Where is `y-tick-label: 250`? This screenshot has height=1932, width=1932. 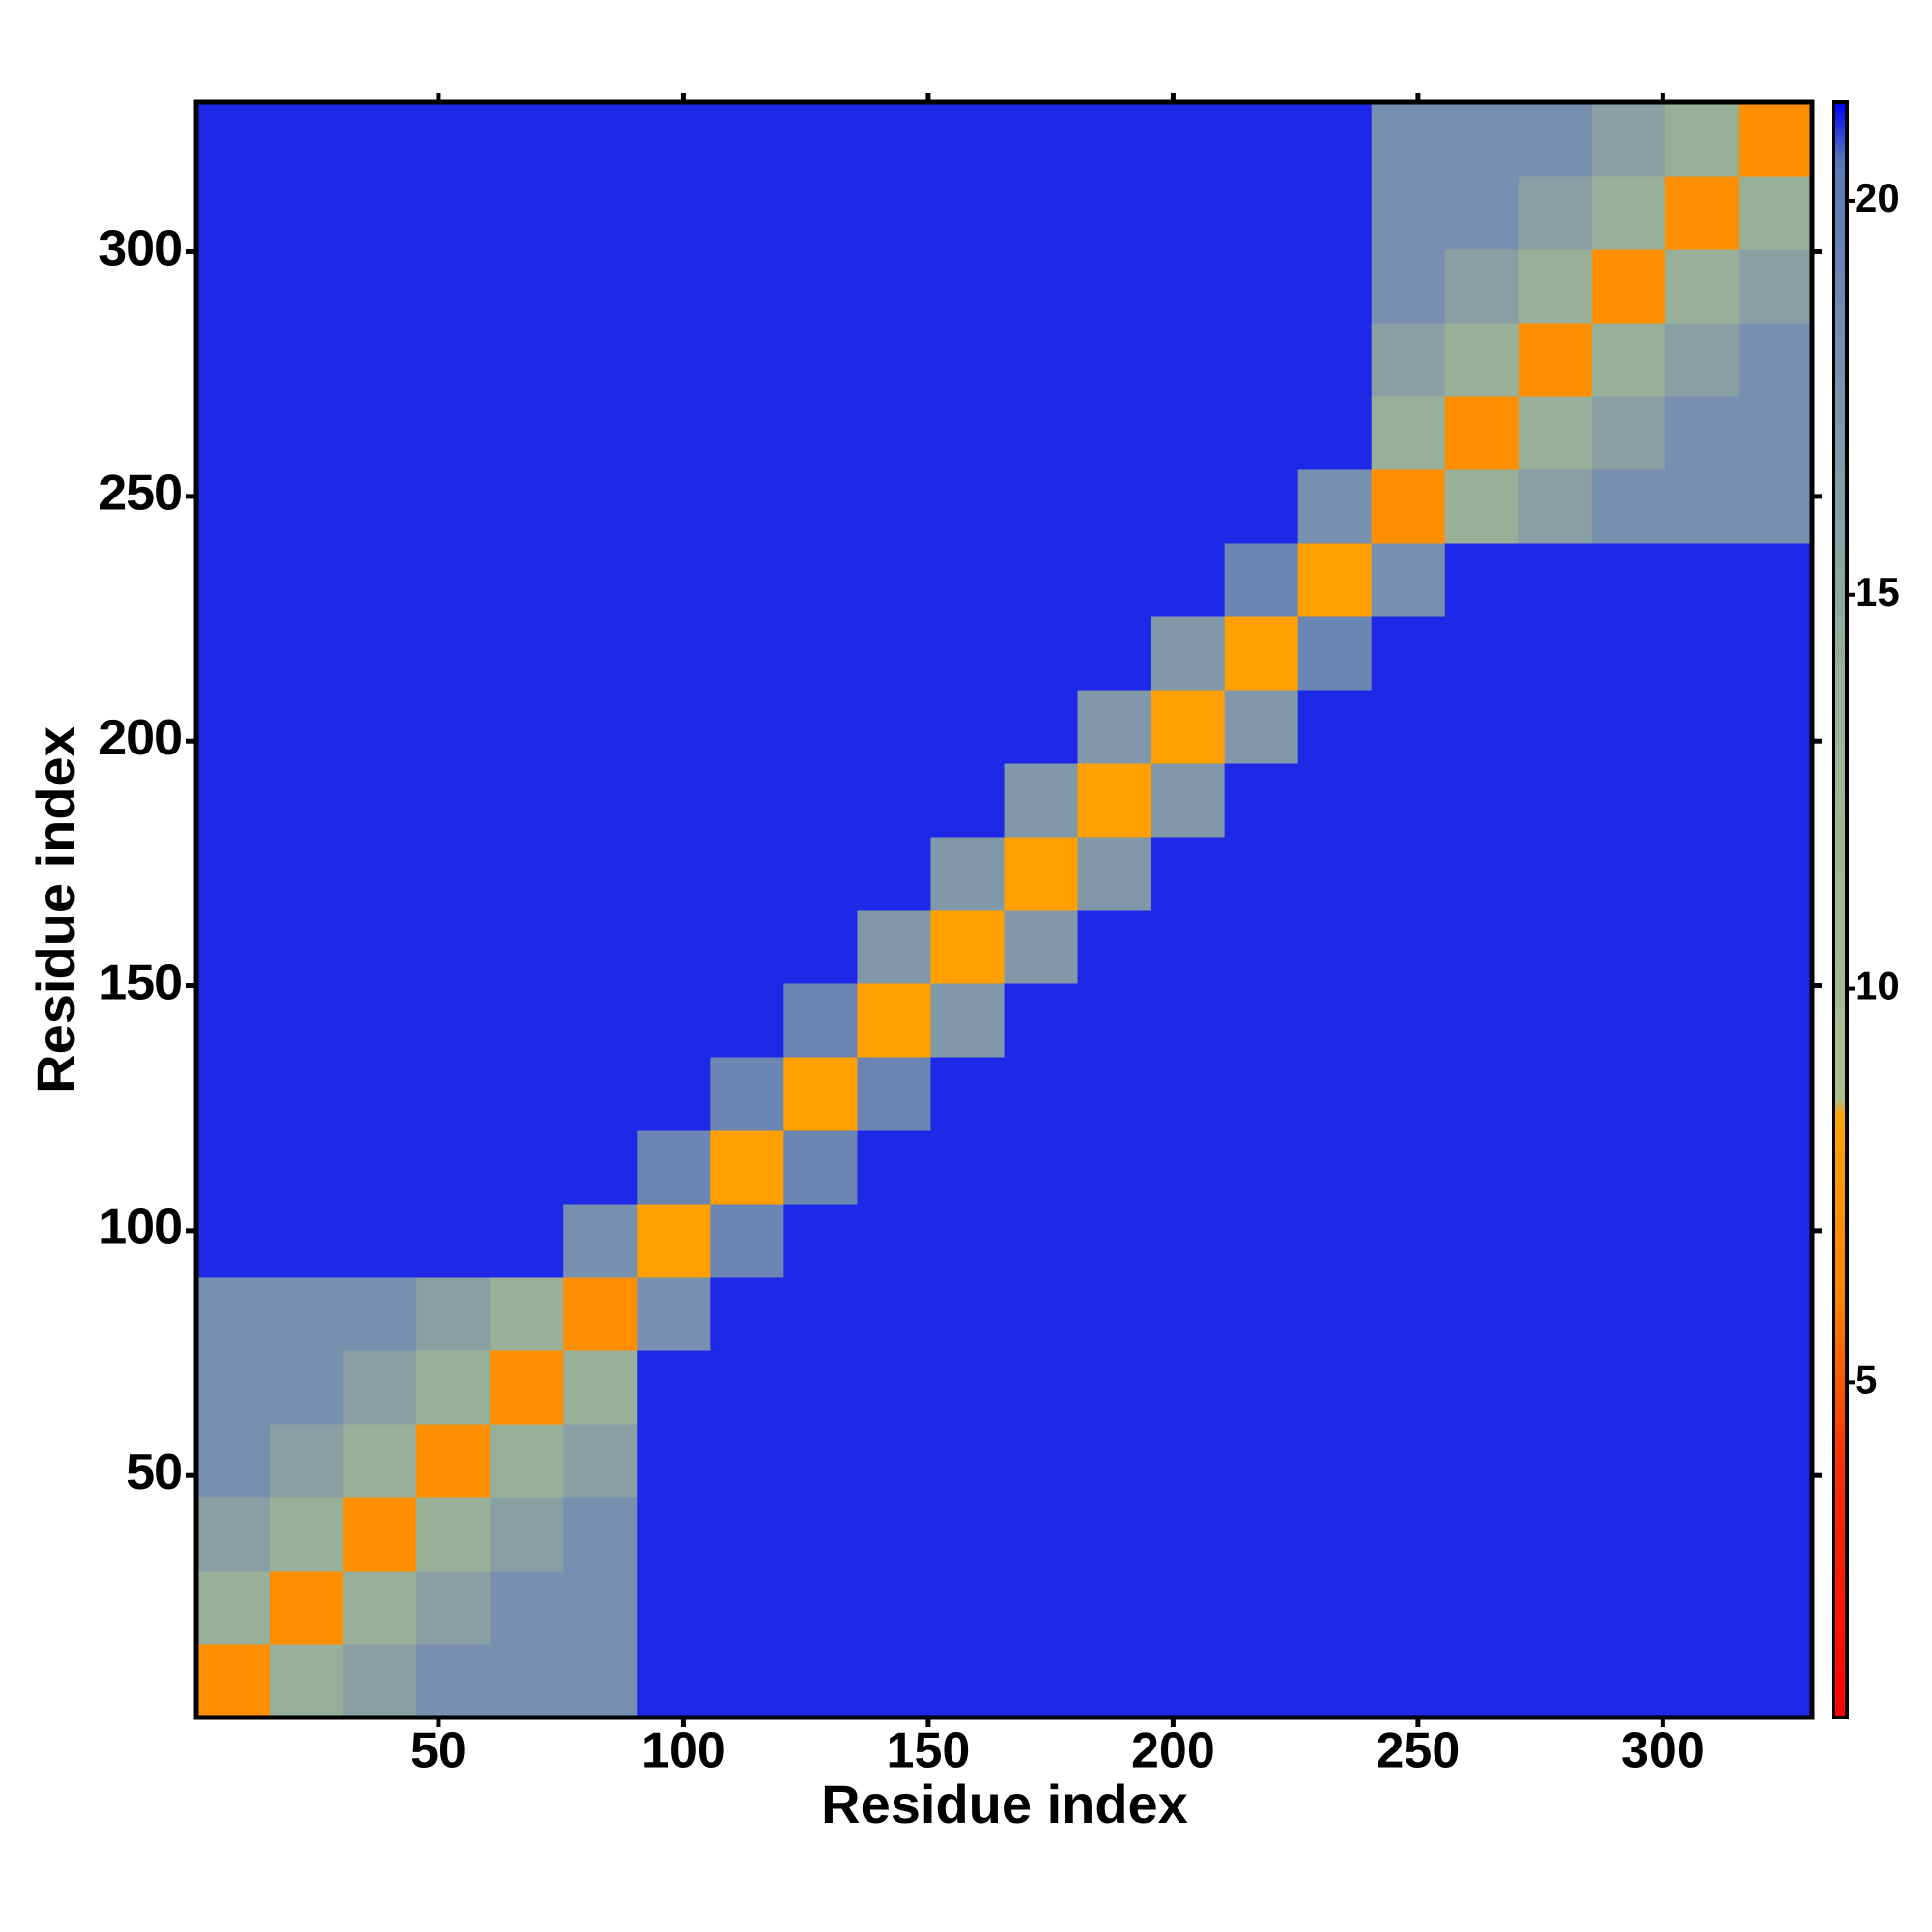 y-tick-label: 250 is located at coordinates (141, 494).